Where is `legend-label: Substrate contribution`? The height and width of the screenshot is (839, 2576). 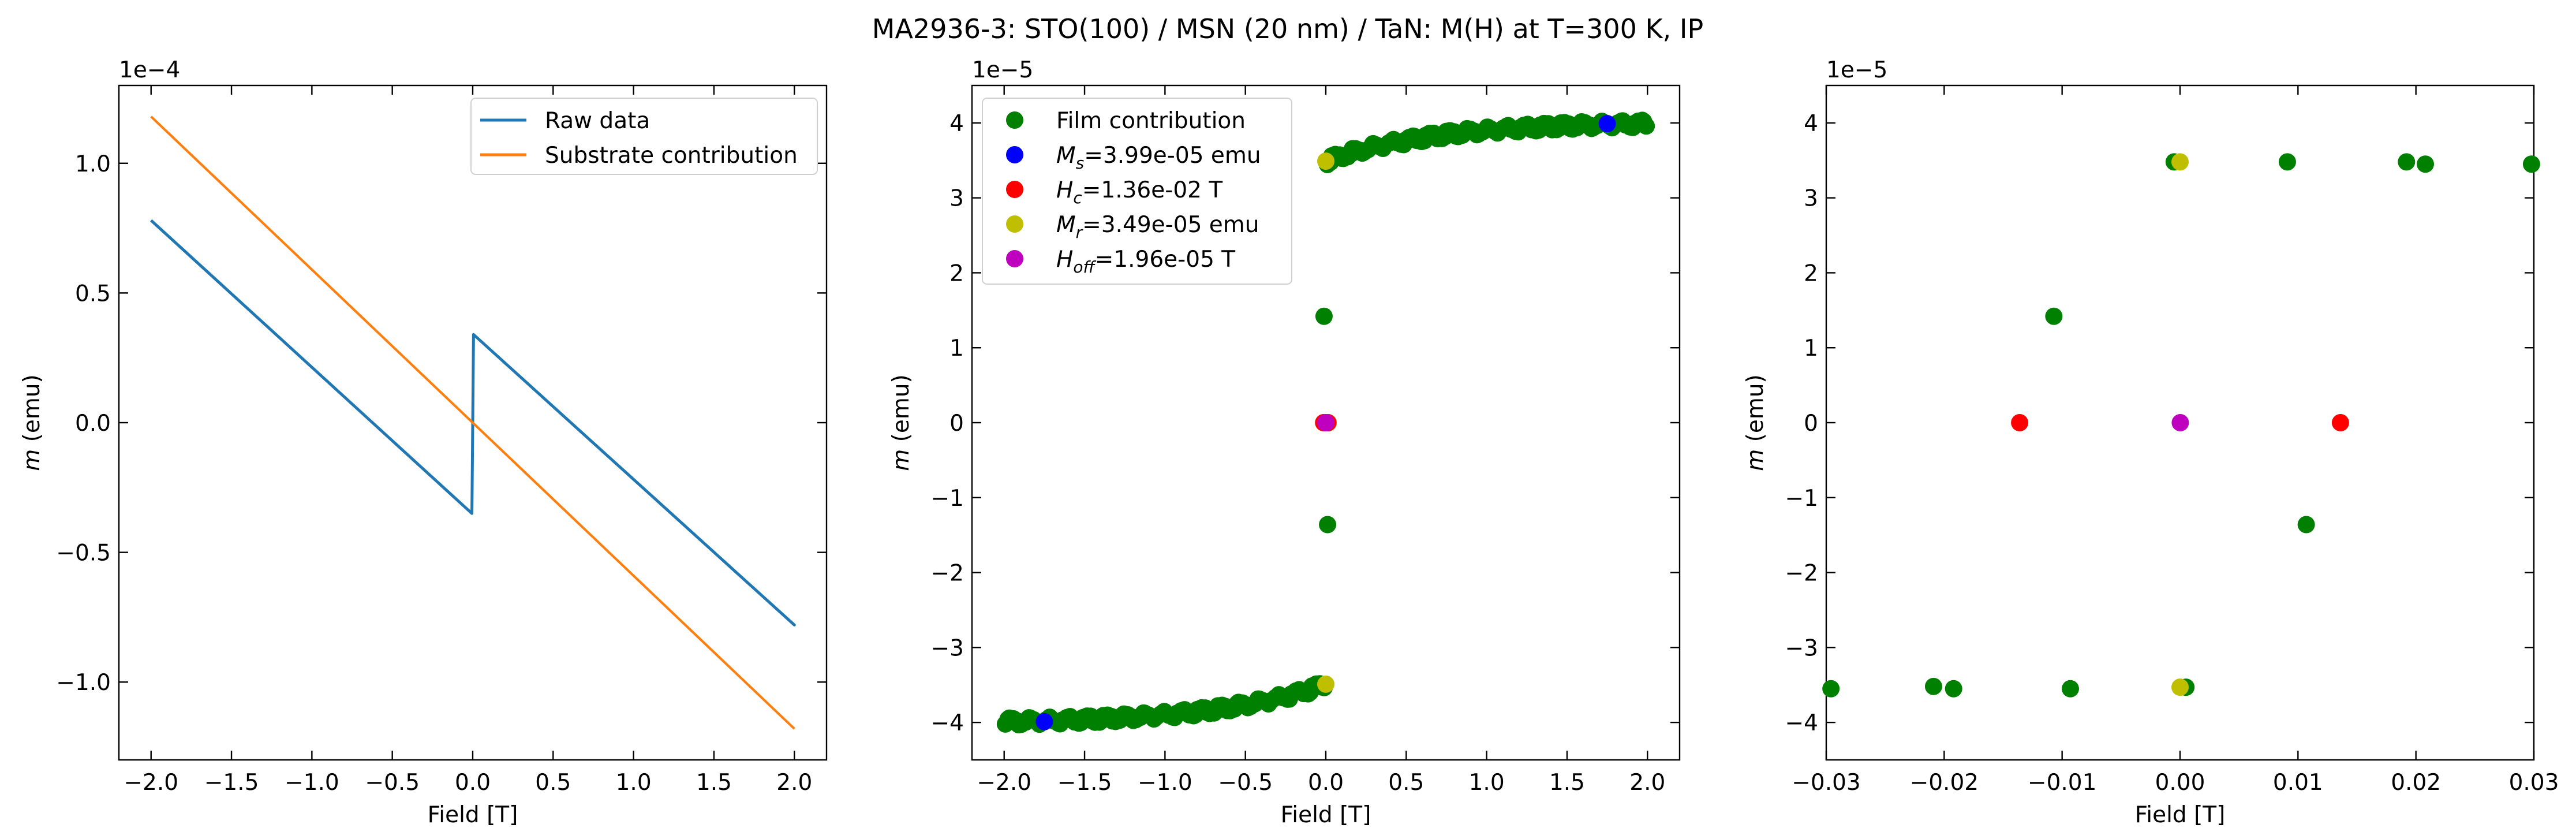
legend-label: Substrate contribution is located at coordinates (671, 156).